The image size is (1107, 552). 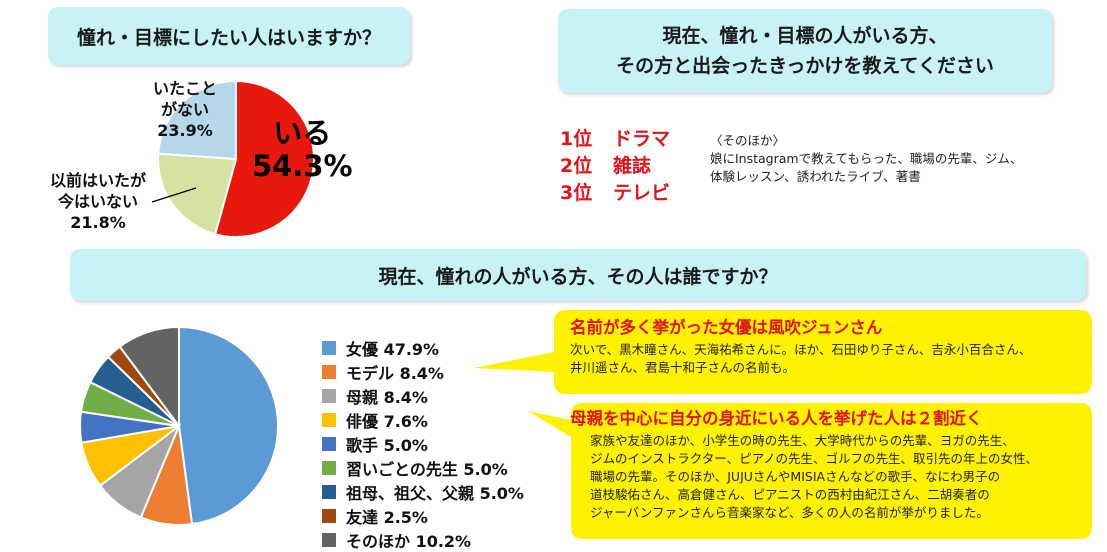 I want to click on slice-label-former-pct: 21.8%, so click(x=98, y=222).